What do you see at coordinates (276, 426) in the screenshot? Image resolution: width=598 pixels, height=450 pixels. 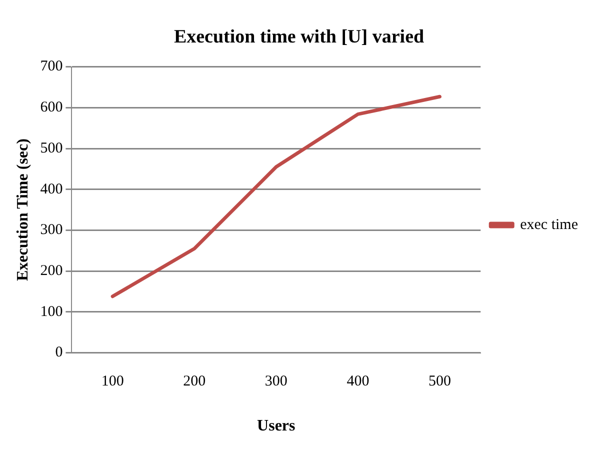 I see `x-axis-title: Users` at bounding box center [276, 426].